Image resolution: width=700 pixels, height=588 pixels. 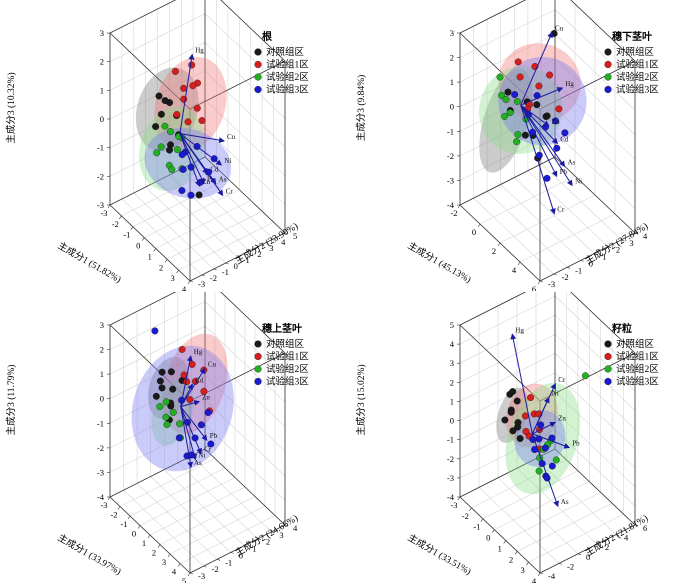 What do you see at coordinates (192, 159) in the screenshot?
I see `loading-arrow-pb` at bounding box center [192, 159].